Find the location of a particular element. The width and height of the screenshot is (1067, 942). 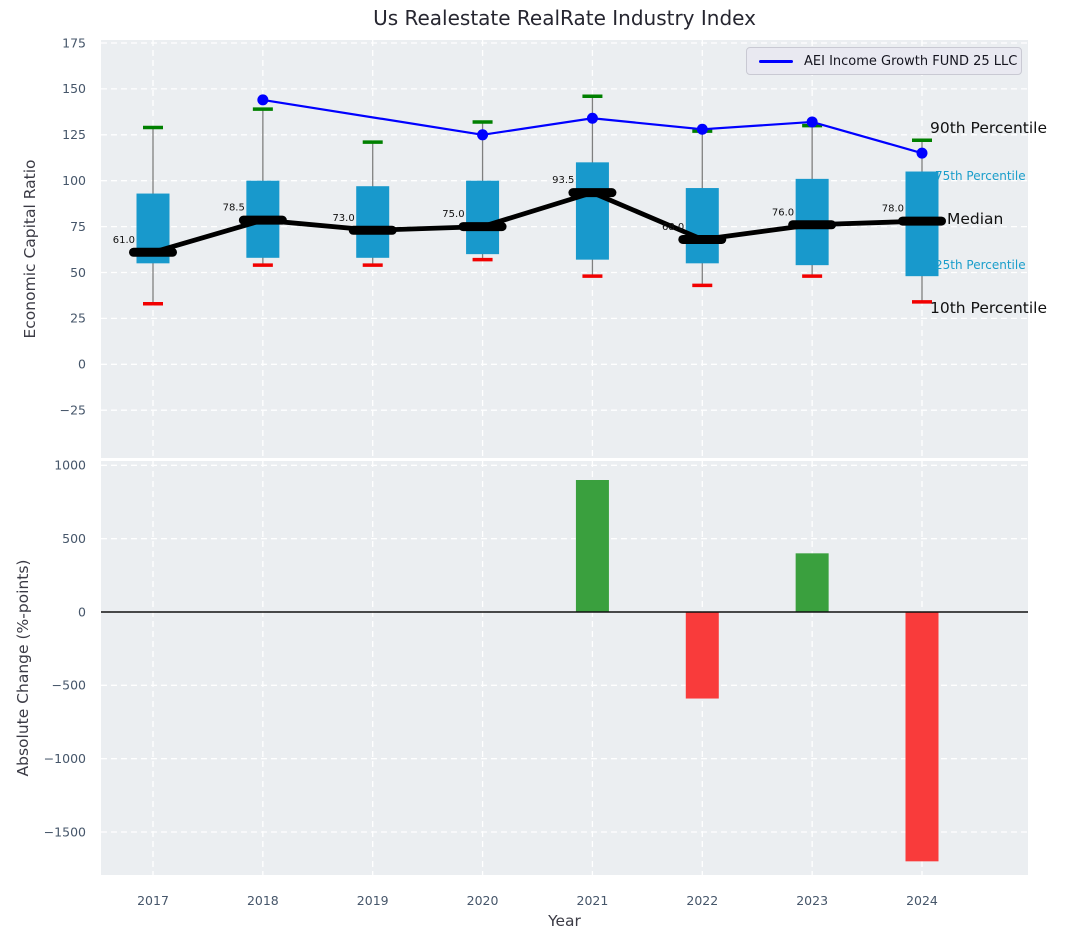

x-tick-2022: 2022 is located at coordinates (702, 900).